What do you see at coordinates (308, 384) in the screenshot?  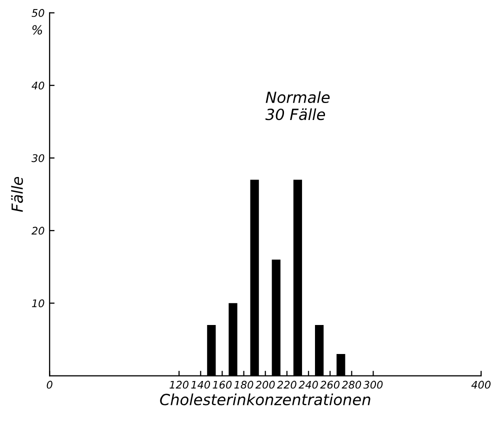 I see `x-tick-label: 240` at bounding box center [308, 384].